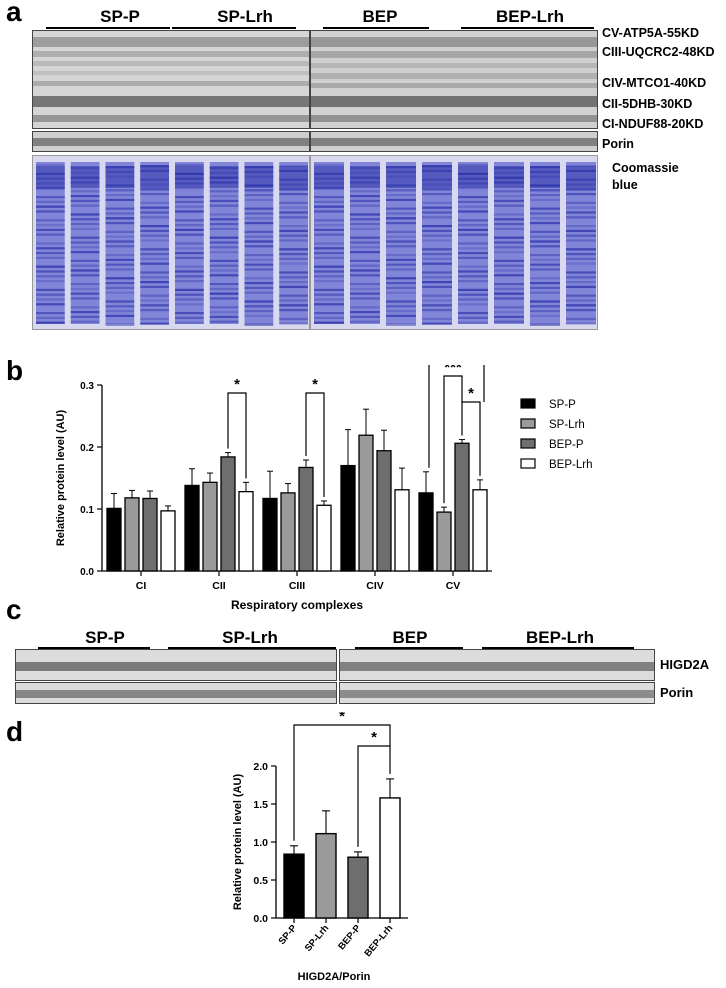  What do you see at coordinates (497, 693) in the screenshot?
I see `porin-blot-c-right` at bounding box center [497, 693].